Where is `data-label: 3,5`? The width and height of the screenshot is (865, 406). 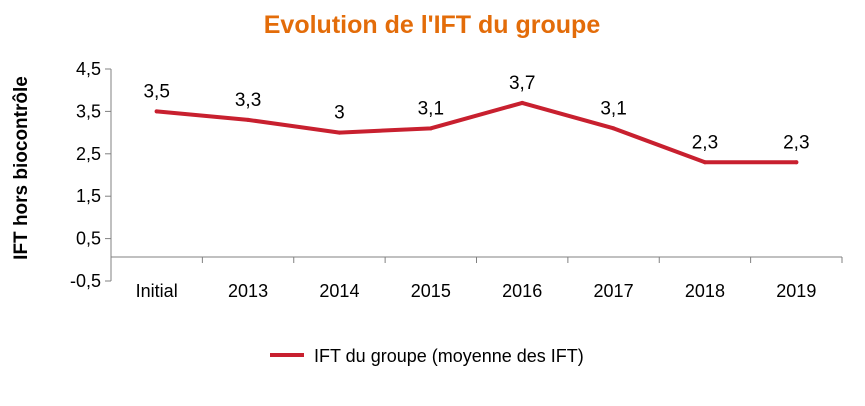
data-label: 3,5 is located at coordinates (156, 91).